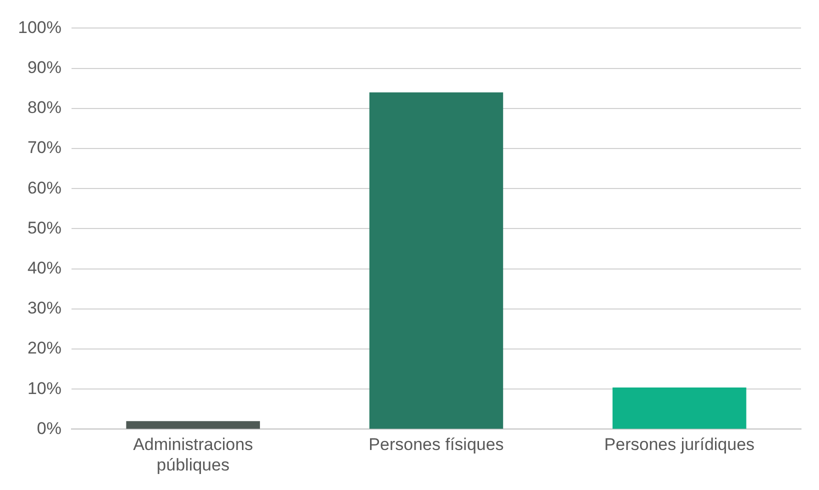 The height and width of the screenshot is (490, 819). Describe the element at coordinates (49, 428) in the screenshot. I see `y-tick-label: 0%` at that location.